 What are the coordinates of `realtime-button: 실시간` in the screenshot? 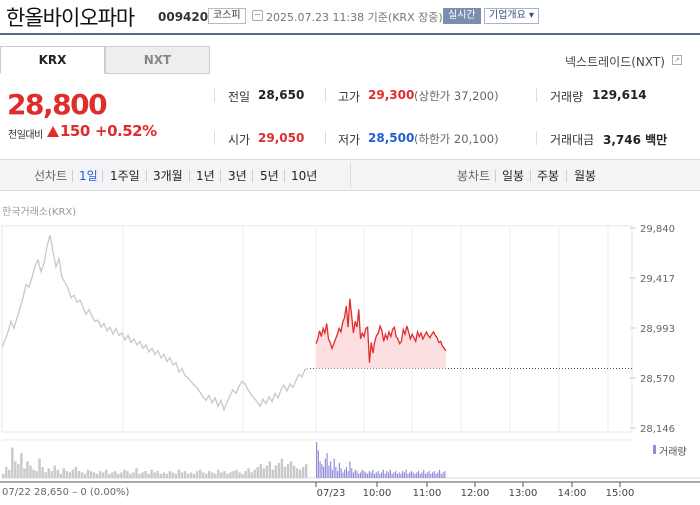 It's located at (462, 16).